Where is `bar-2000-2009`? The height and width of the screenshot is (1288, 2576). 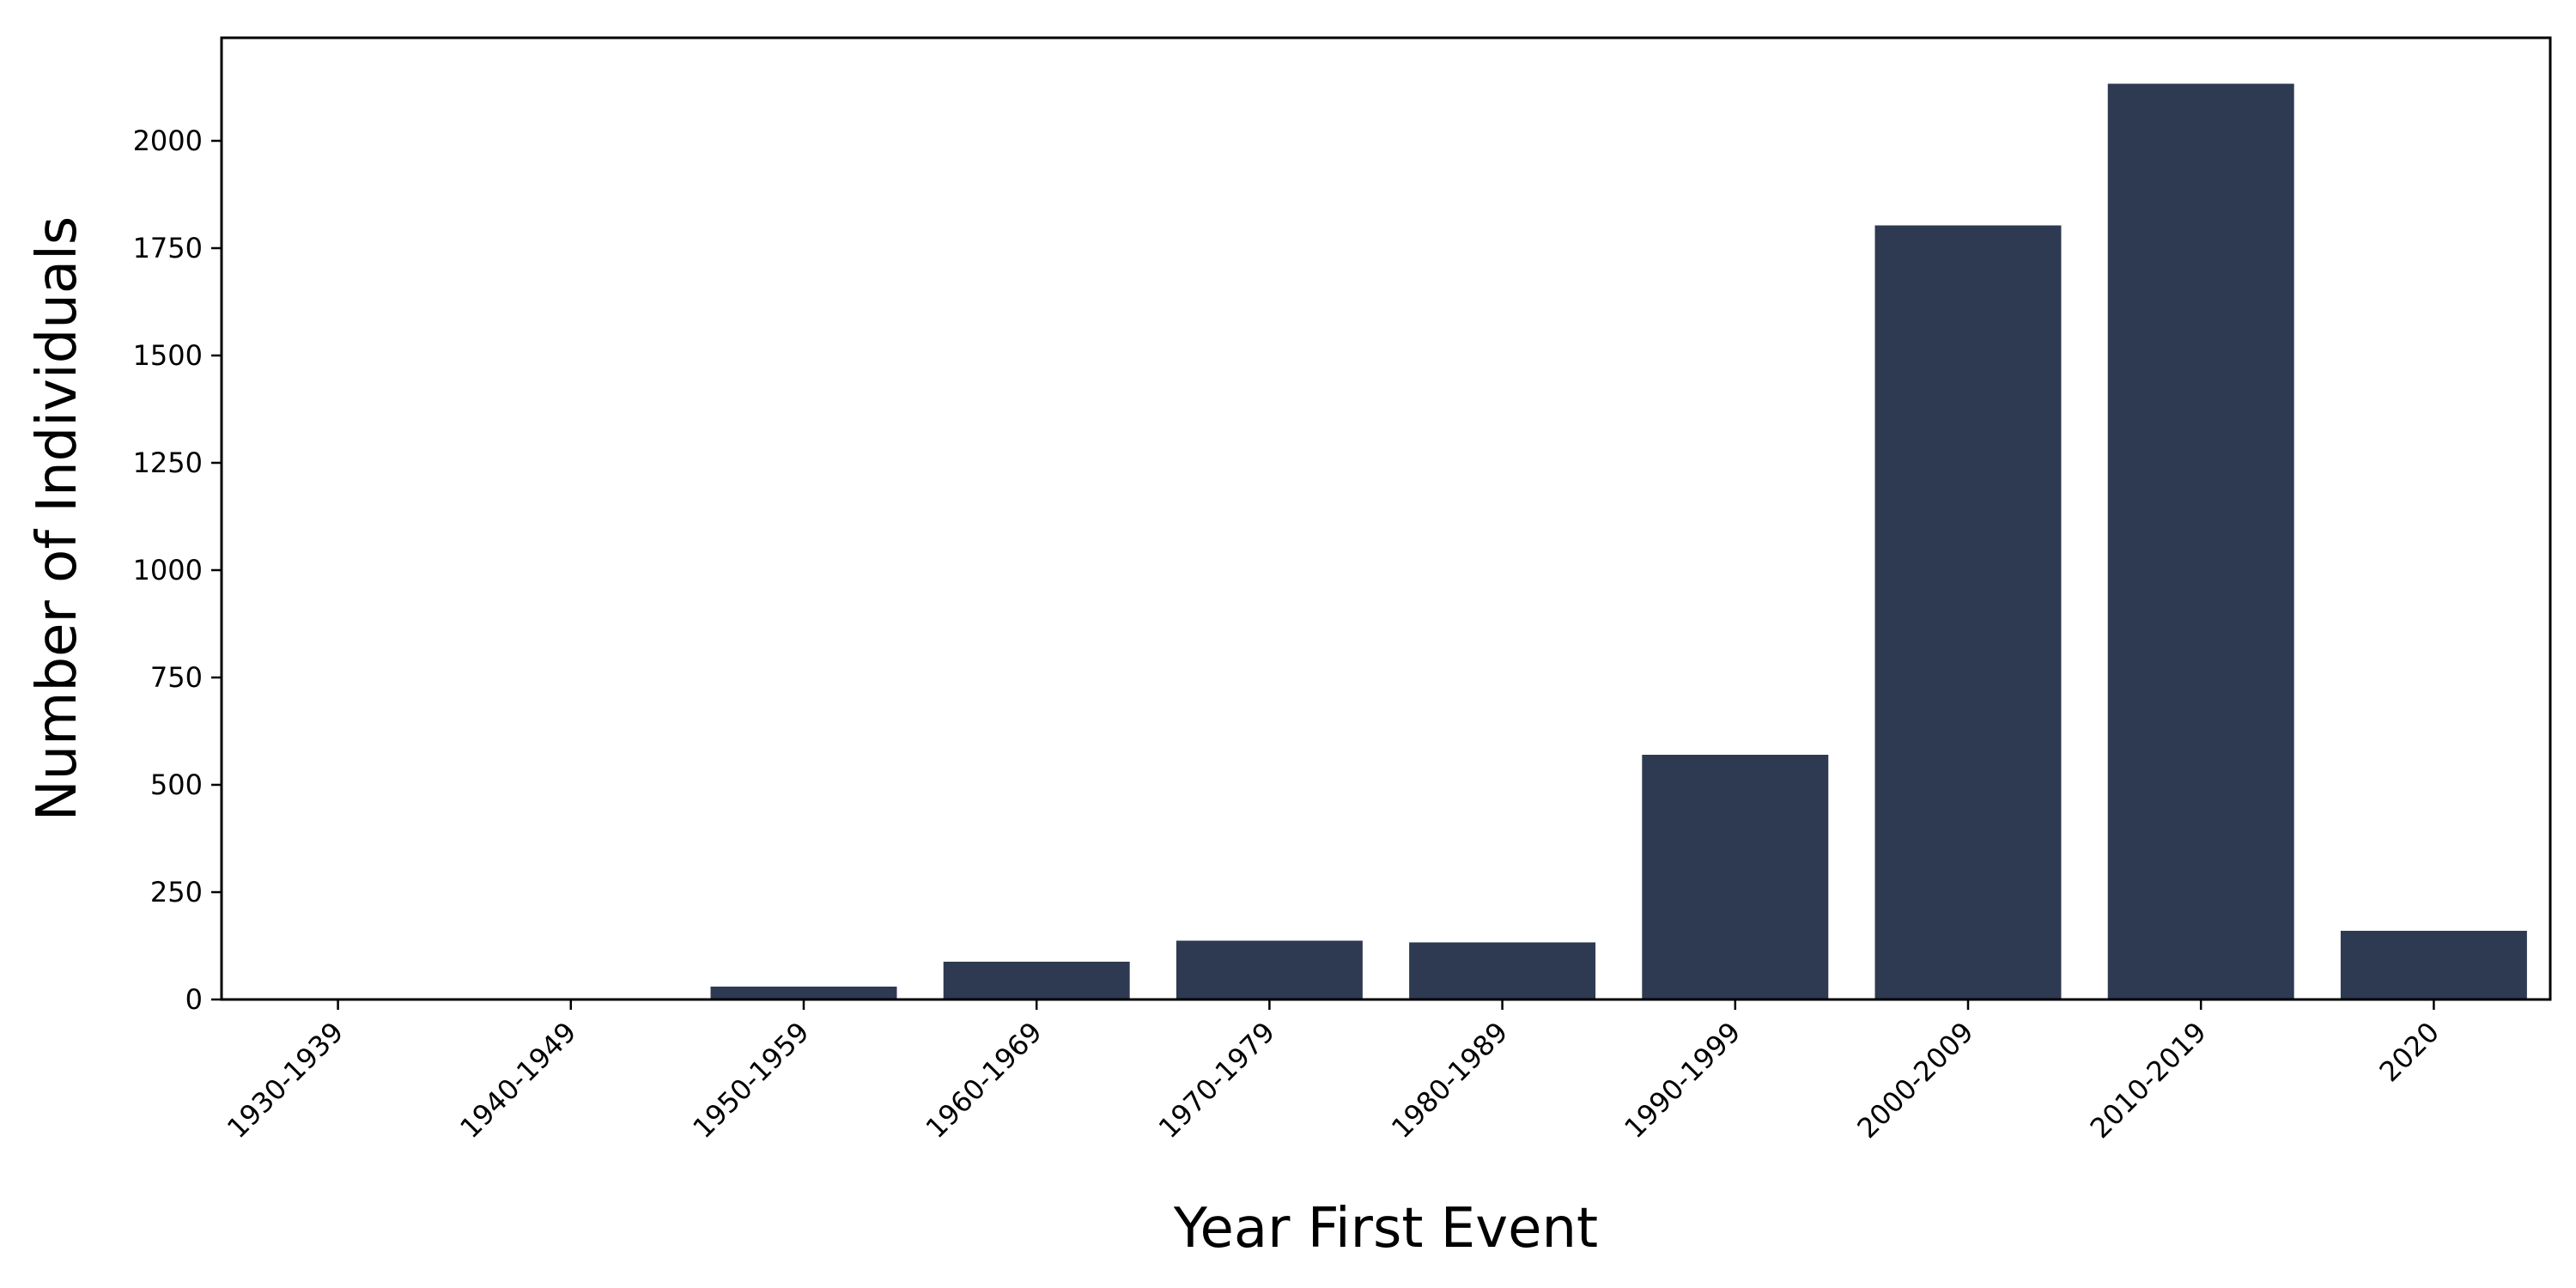 bar-2000-2009 is located at coordinates (1968, 612).